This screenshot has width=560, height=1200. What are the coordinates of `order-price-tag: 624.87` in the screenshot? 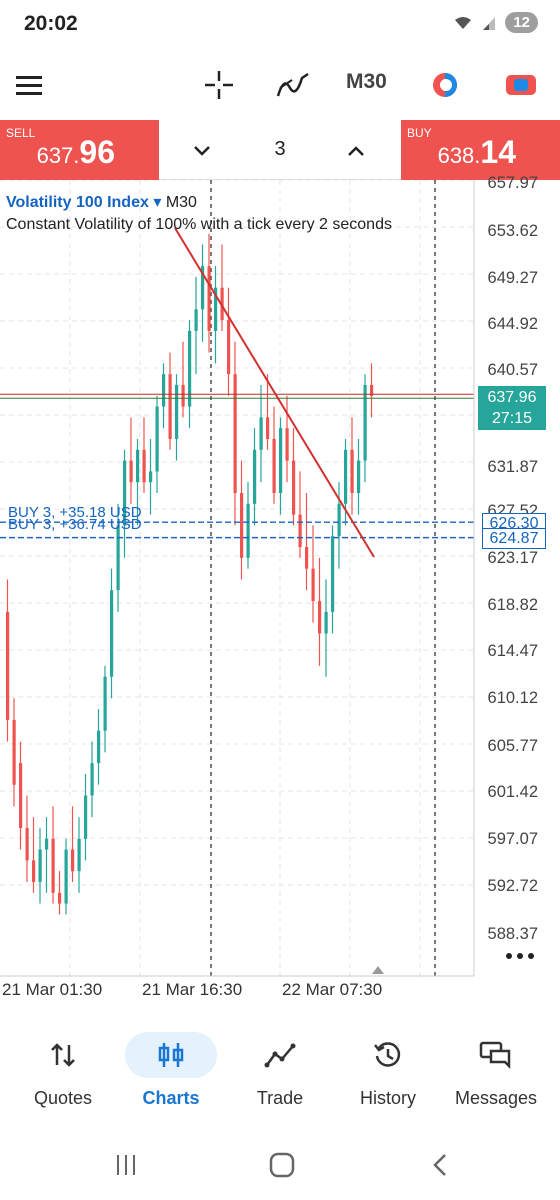 It's located at (514, 538).